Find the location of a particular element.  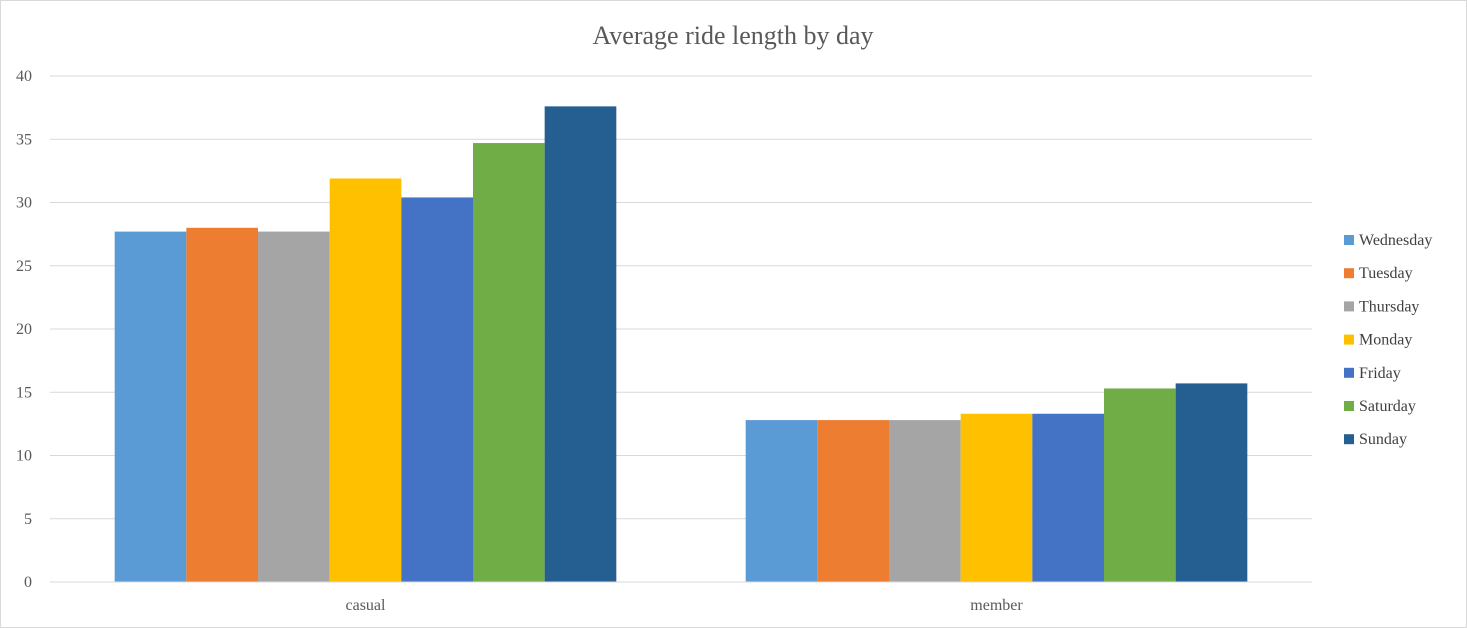

legend-label: Sunday is located at coordinates (1383, 439).